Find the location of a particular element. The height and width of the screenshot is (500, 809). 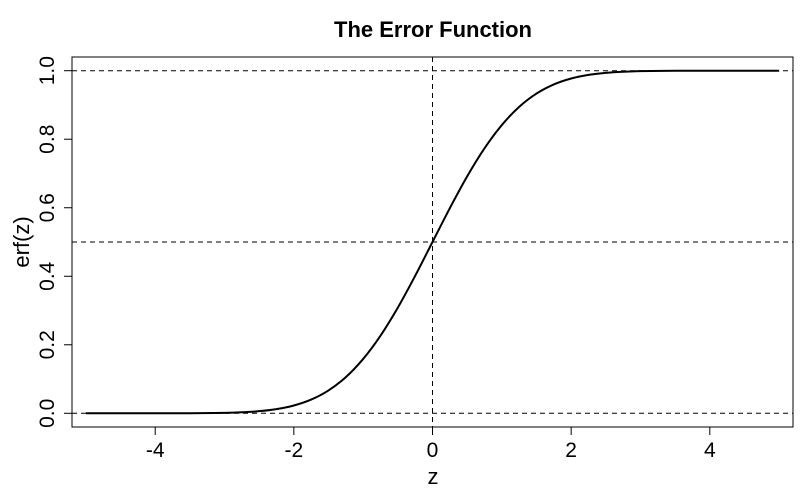

x-axis-label: z is located at coordinates (433, 476).